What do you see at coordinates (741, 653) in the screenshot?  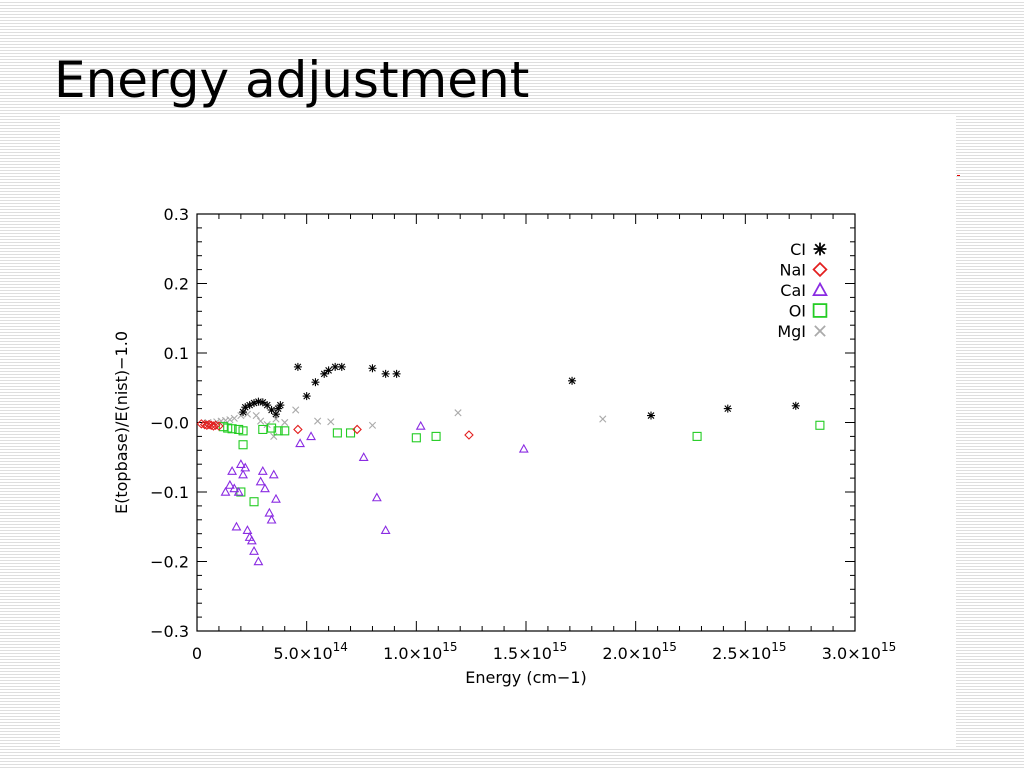 I see `x-tick-mantissa: 2.5×10` at bounding box center [741, 653].